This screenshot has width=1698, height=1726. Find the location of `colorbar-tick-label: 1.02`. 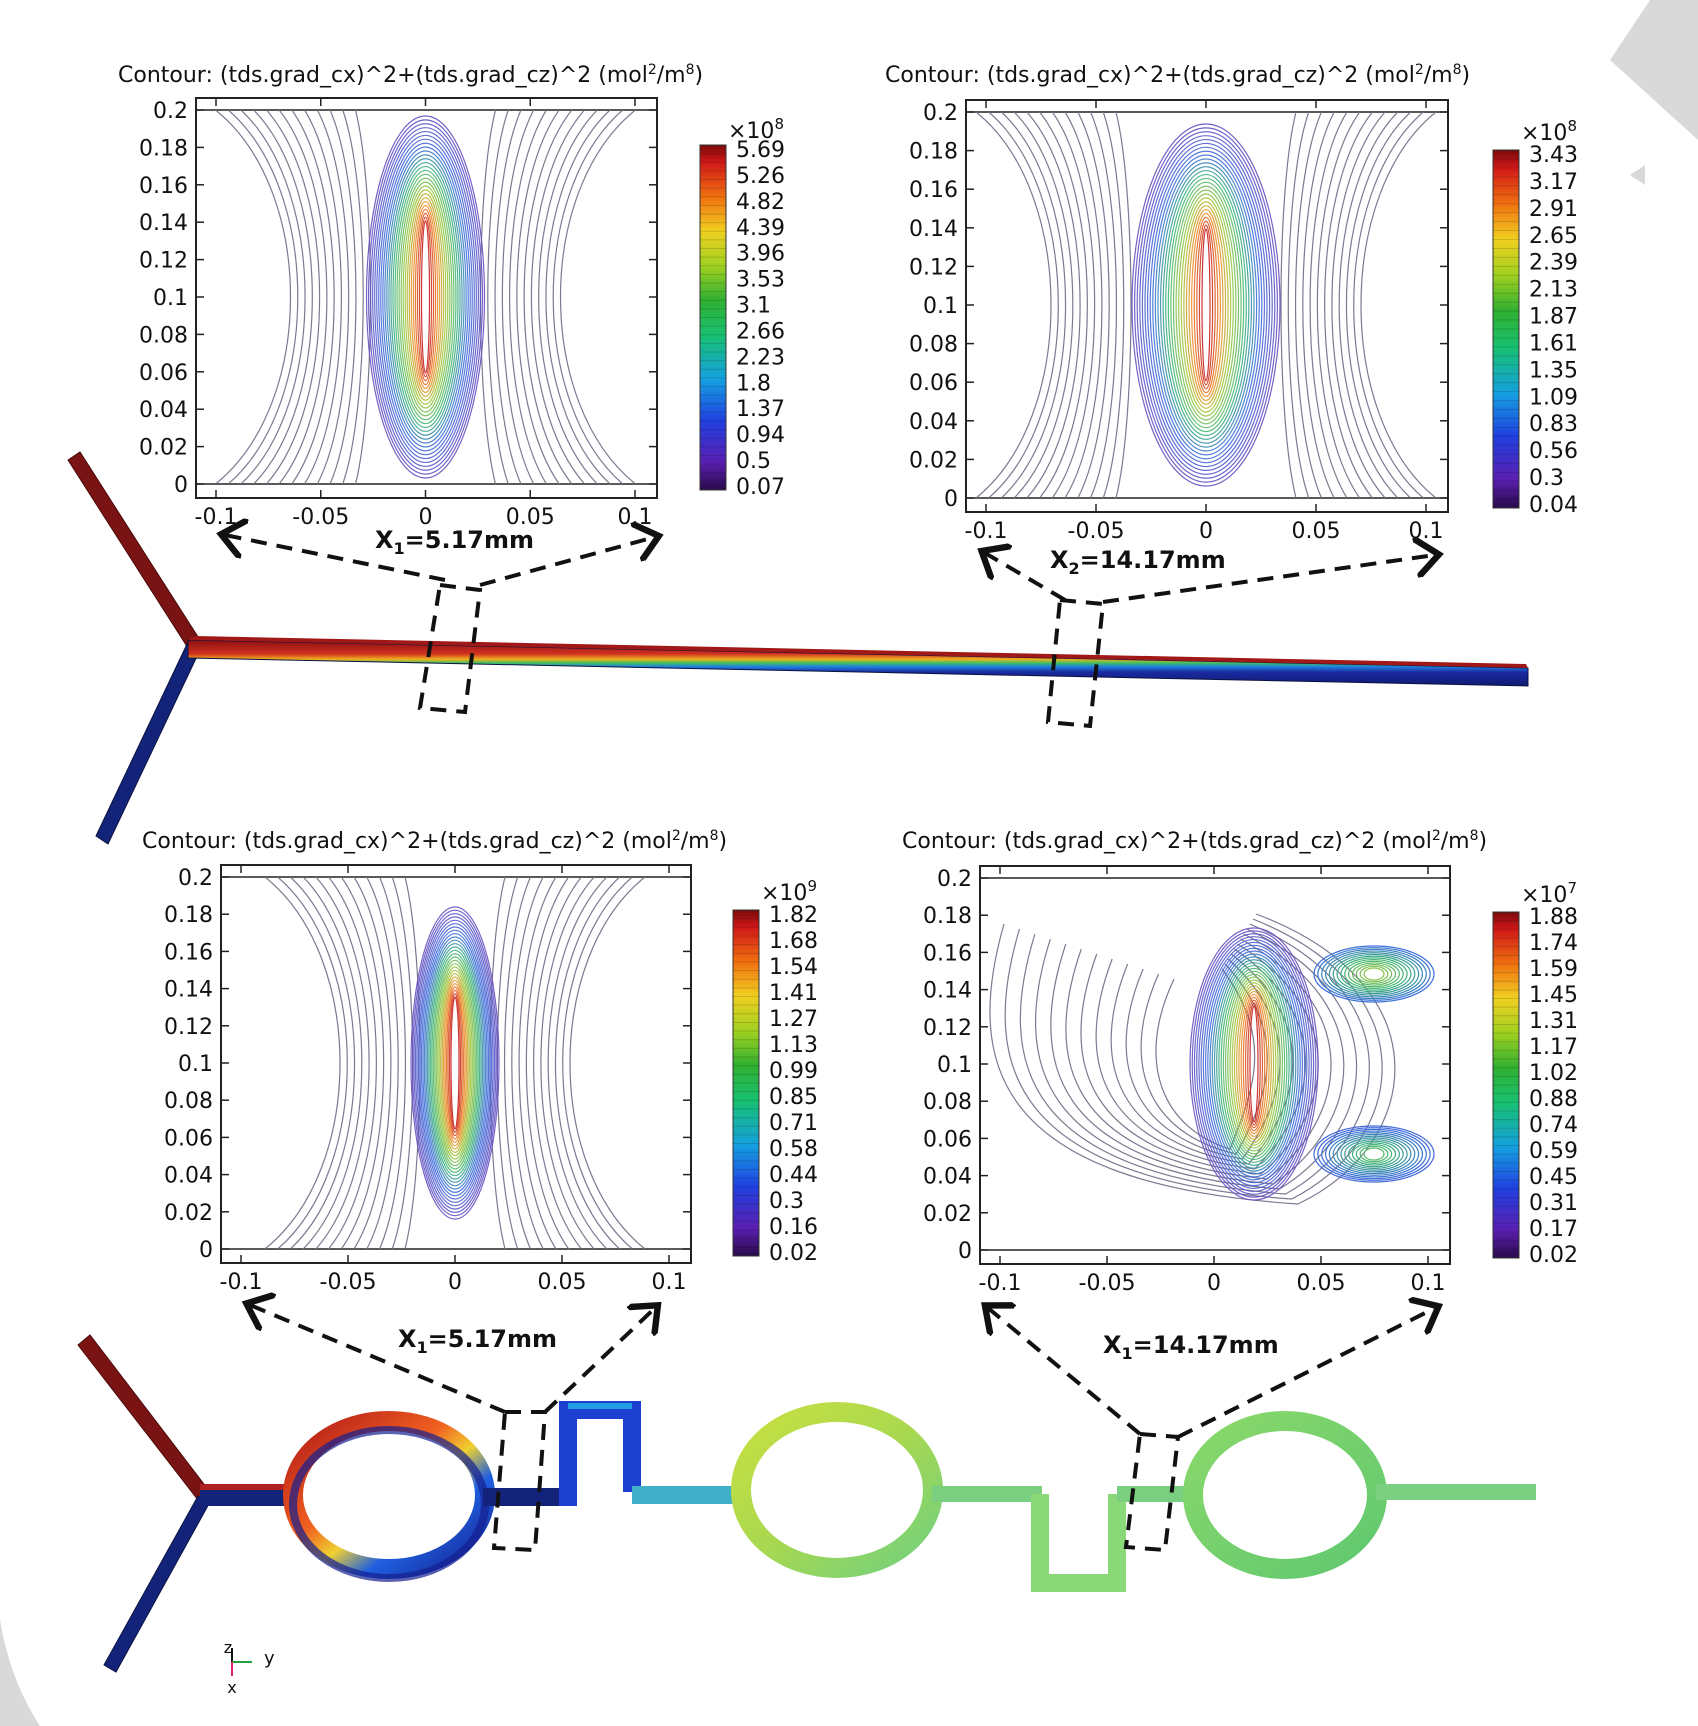

colorbar-tick-label: 1.02 is located at coordinates (1553, 1073).